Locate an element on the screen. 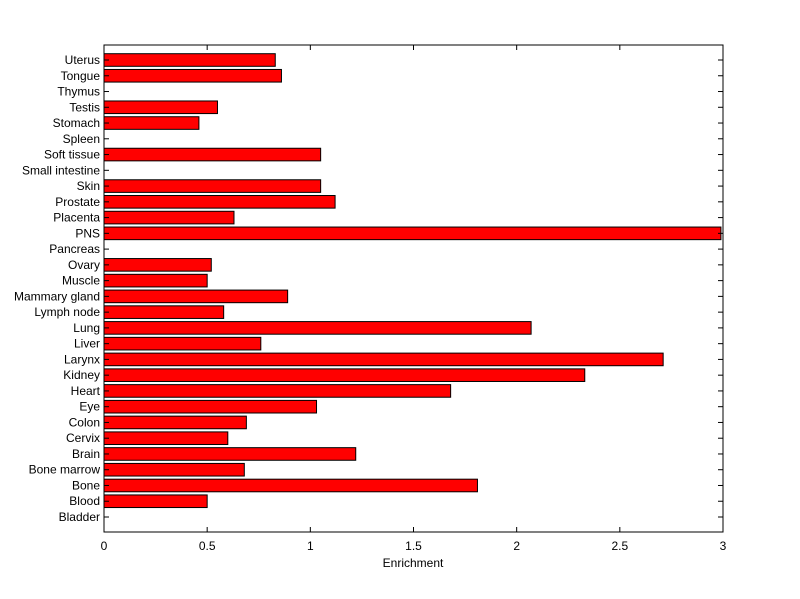 This screenshot has width=800, height=599. bar-eye is located at coordinates (210, 406).